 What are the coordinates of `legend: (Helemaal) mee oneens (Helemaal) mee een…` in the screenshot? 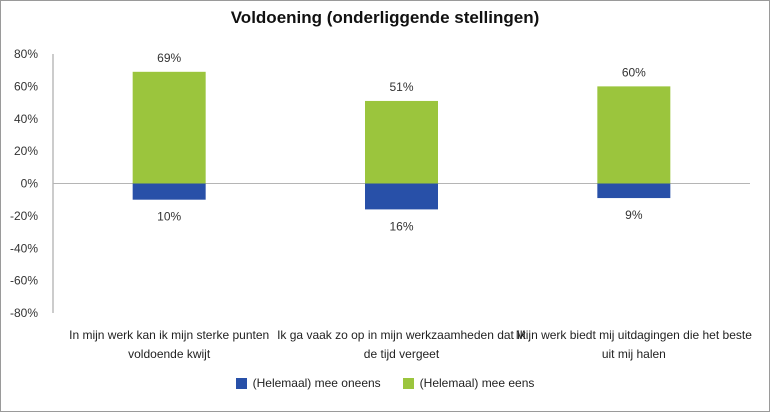 It's located at (385, 383).